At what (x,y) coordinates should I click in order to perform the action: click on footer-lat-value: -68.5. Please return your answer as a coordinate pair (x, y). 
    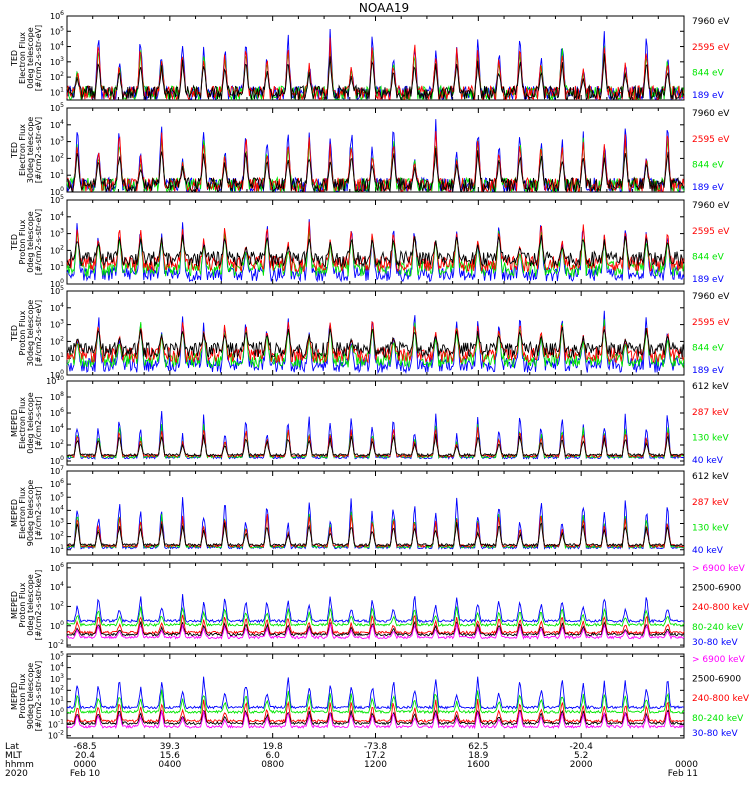
    Looking at the image, I should click on (84, 747).